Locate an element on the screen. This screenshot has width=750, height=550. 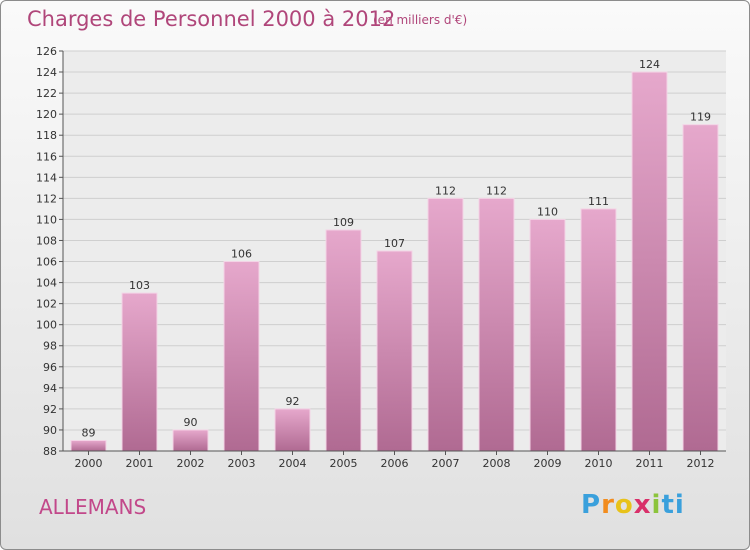
y-tick-label: 106 is located at coordinates (46, 262).